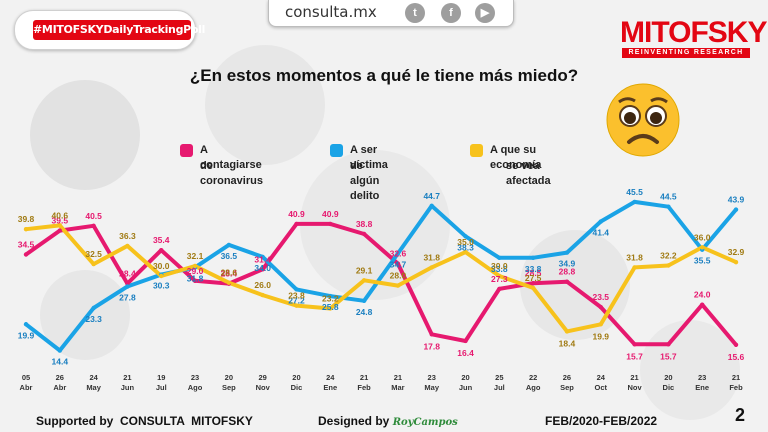 The image size is (768, 432). Describe the element at coordinates (231, 173) in the screenshot. I see `legend-label-line2: de coronavirus` at that location.